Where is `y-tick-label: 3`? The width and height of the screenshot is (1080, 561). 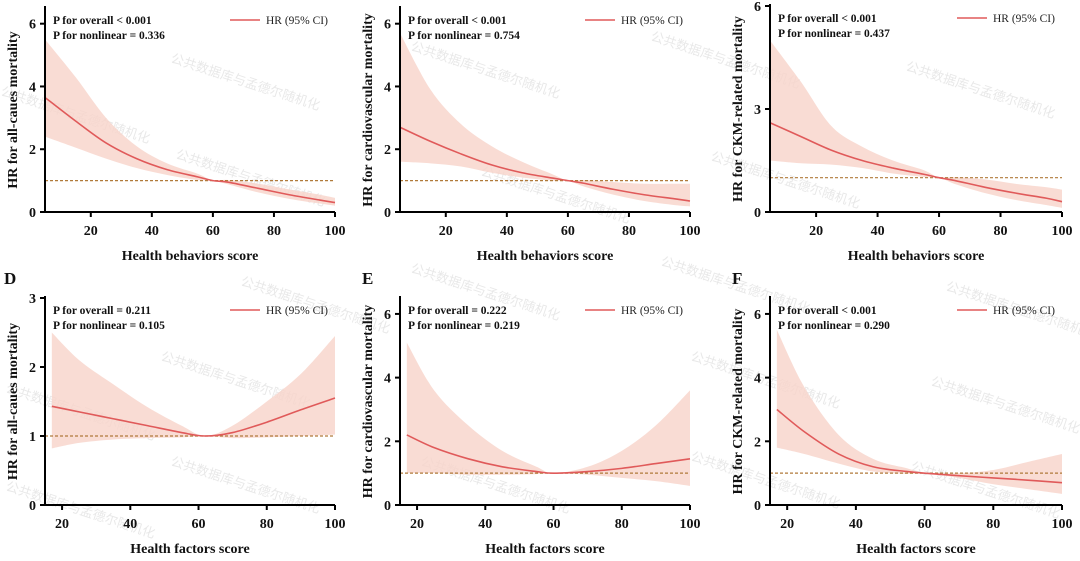 y-tick-label: 3 is located at coordinates (32, 299).